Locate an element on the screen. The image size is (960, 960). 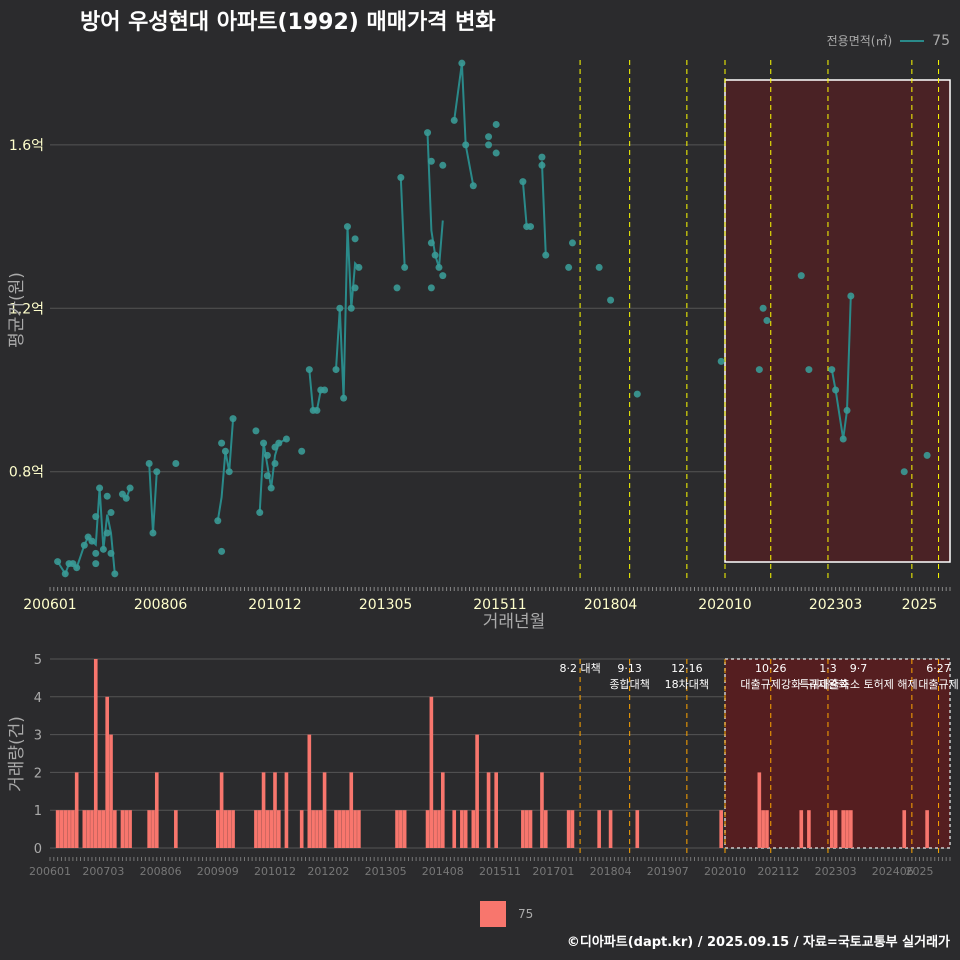
bar-y-tick-label: 3 is located at coordinates (38, 736).